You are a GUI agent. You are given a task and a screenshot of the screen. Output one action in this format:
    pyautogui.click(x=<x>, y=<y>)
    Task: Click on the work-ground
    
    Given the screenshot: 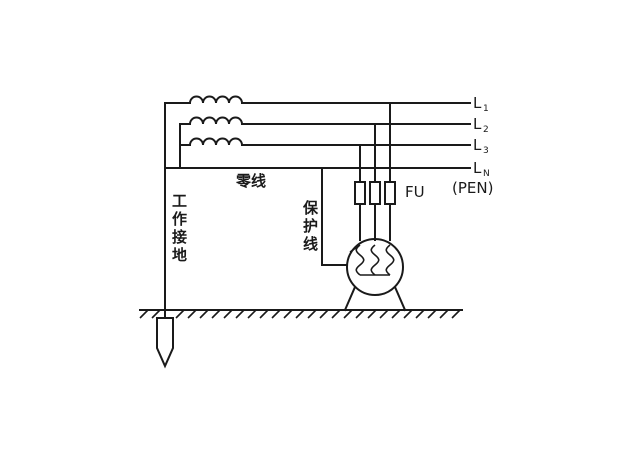 What is the action you would take?
    pyautogui.click(x=165, y=235)
    